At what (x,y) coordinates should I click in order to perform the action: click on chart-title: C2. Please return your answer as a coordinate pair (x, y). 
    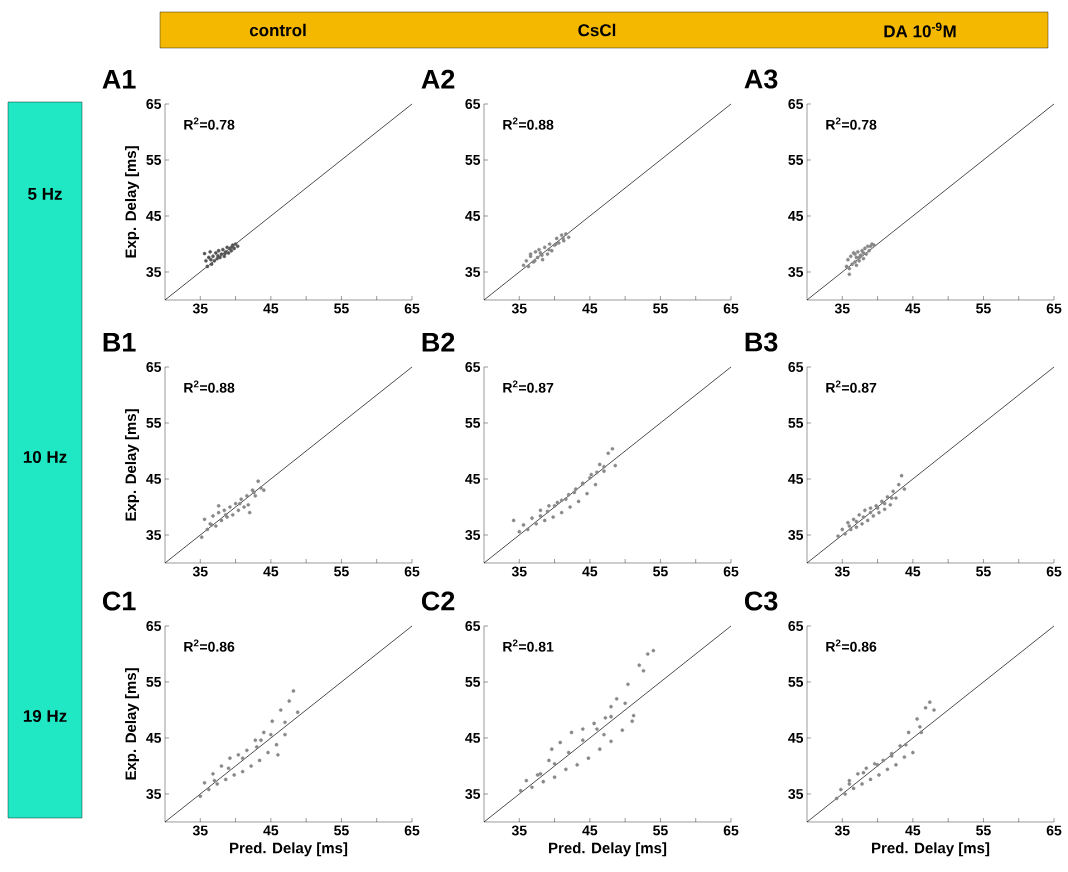
    Looking at the image, I should click on (438, 601).